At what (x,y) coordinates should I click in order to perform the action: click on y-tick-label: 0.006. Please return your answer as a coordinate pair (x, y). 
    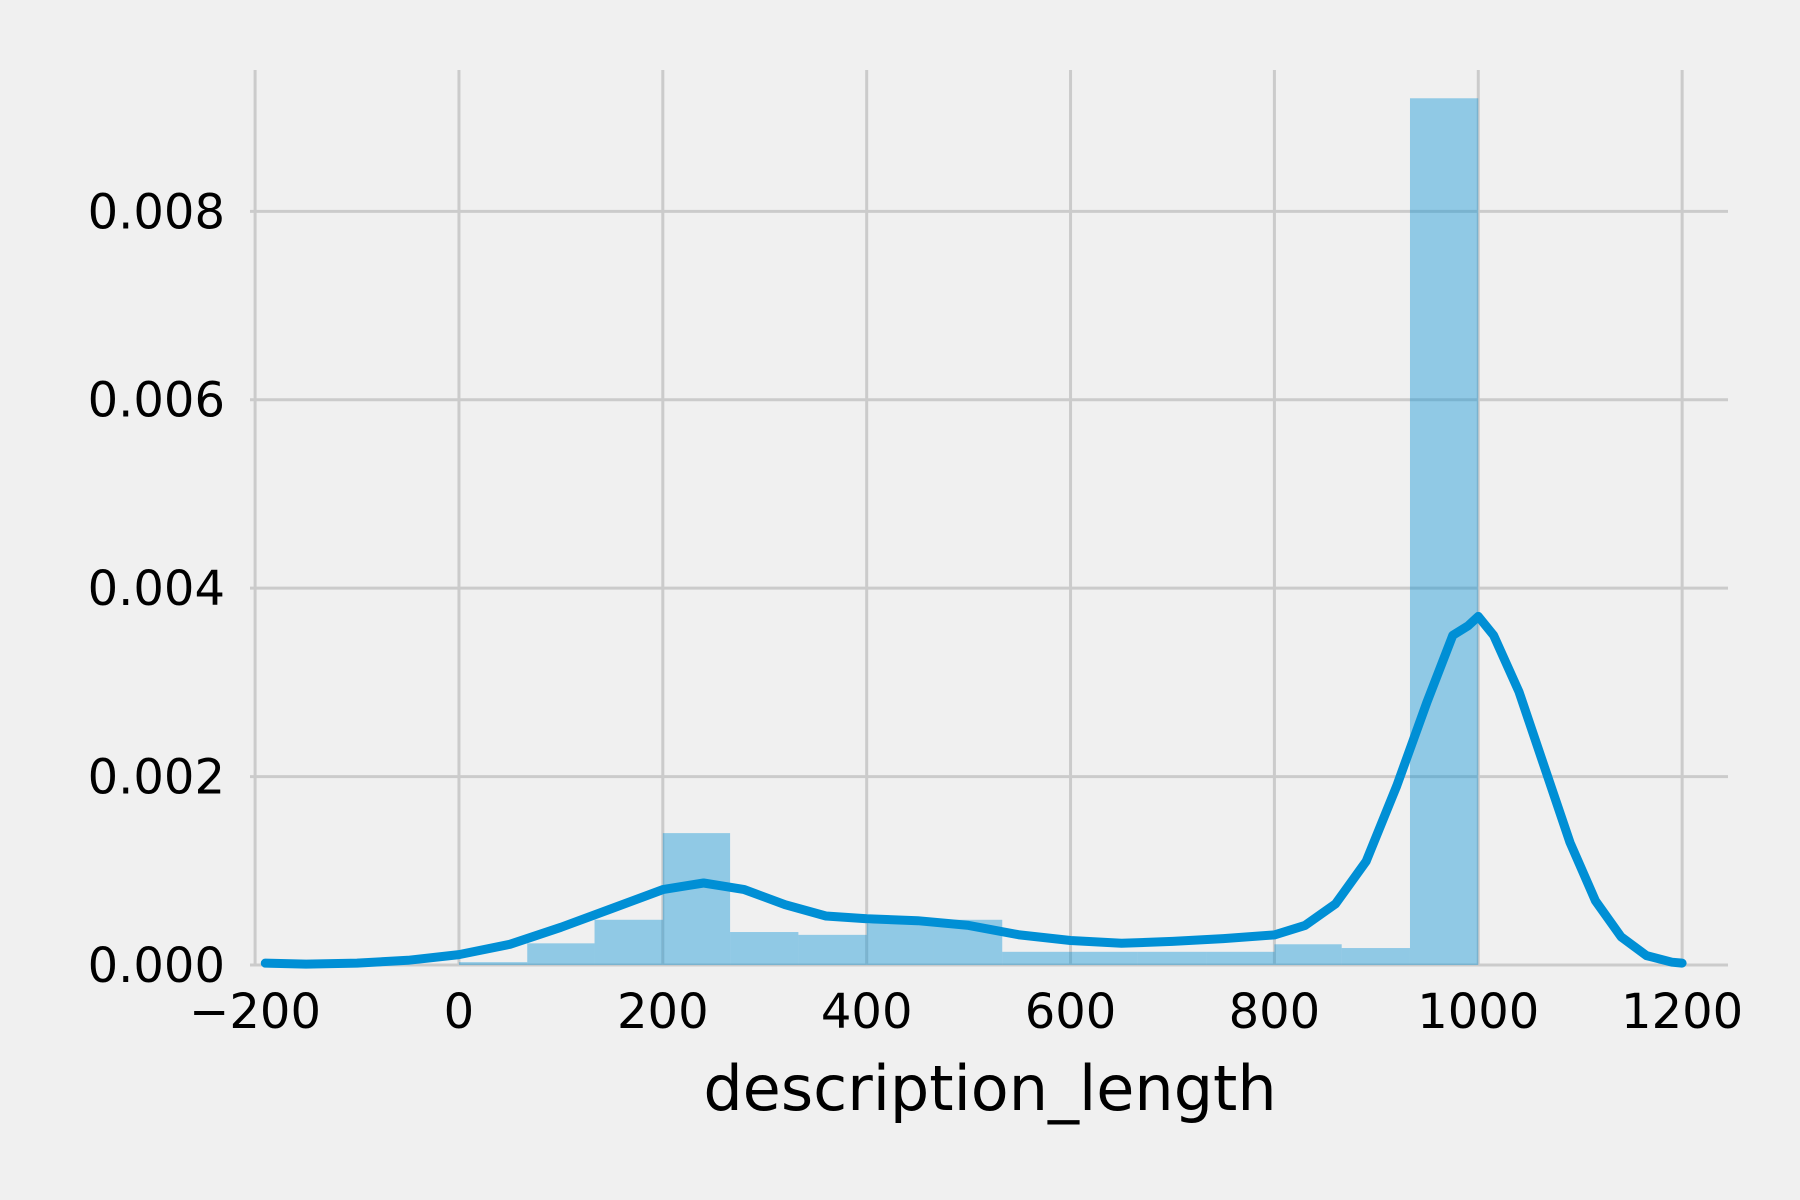
    Looking at the image, I should click on (156, 401).